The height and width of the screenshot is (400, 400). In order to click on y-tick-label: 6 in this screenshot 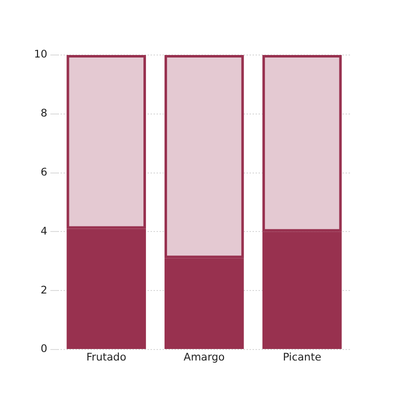, I will do `click(44, 172)`.